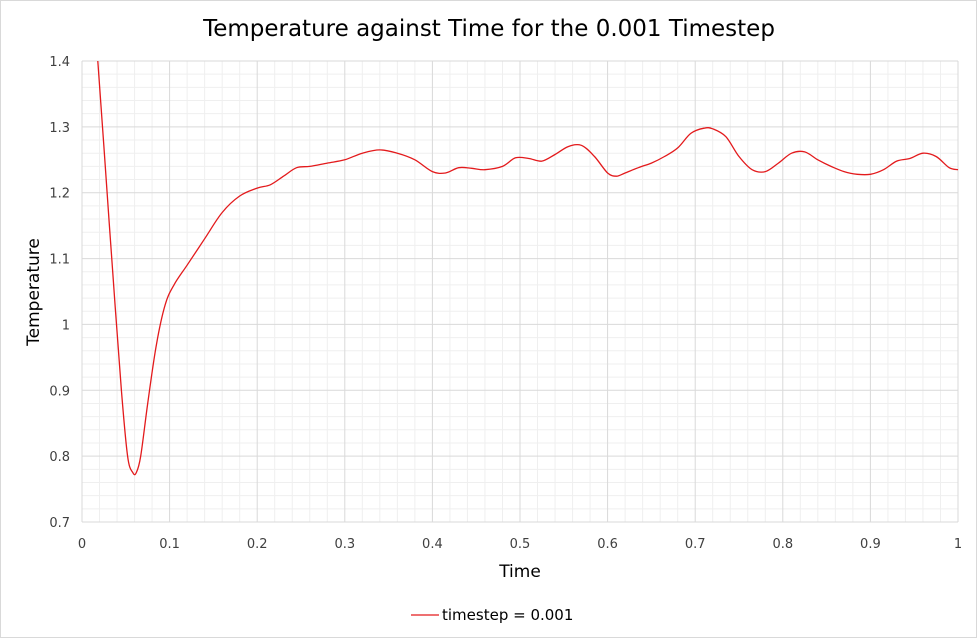  Describe the element at coordinates (59, 391) in the screenshot. I see `y-tick-label: 0.9` at that location.